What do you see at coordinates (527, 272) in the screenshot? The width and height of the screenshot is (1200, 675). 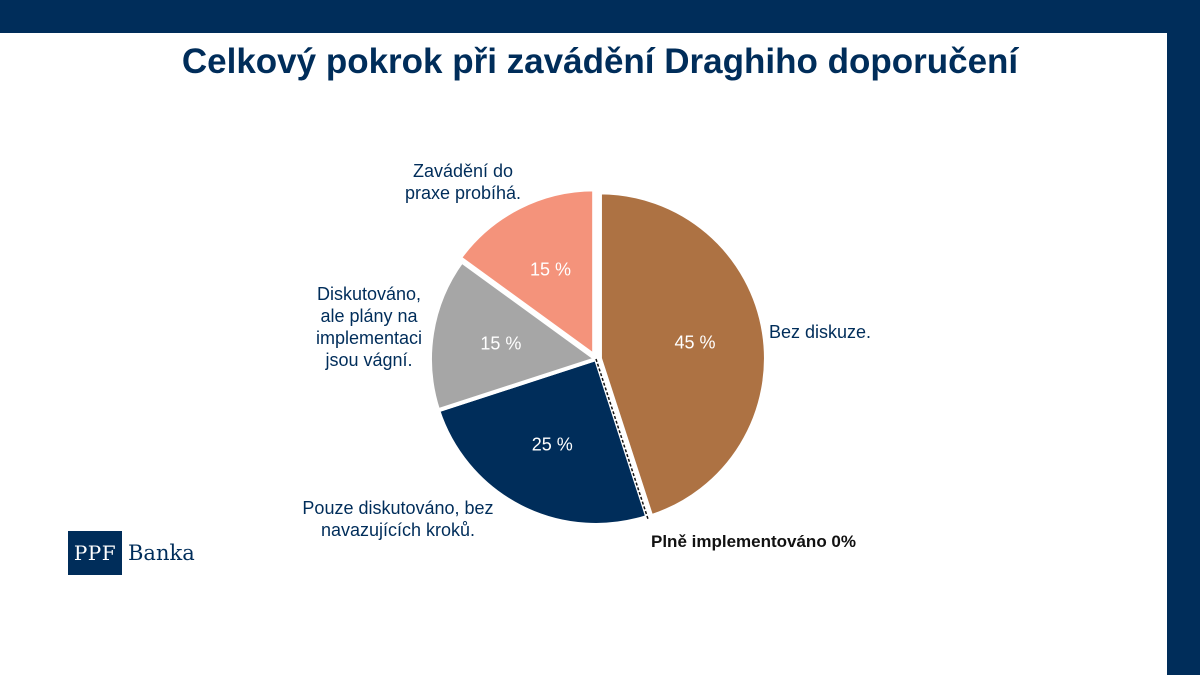 I see `slice-probiha` at bounding box center [527, 272].